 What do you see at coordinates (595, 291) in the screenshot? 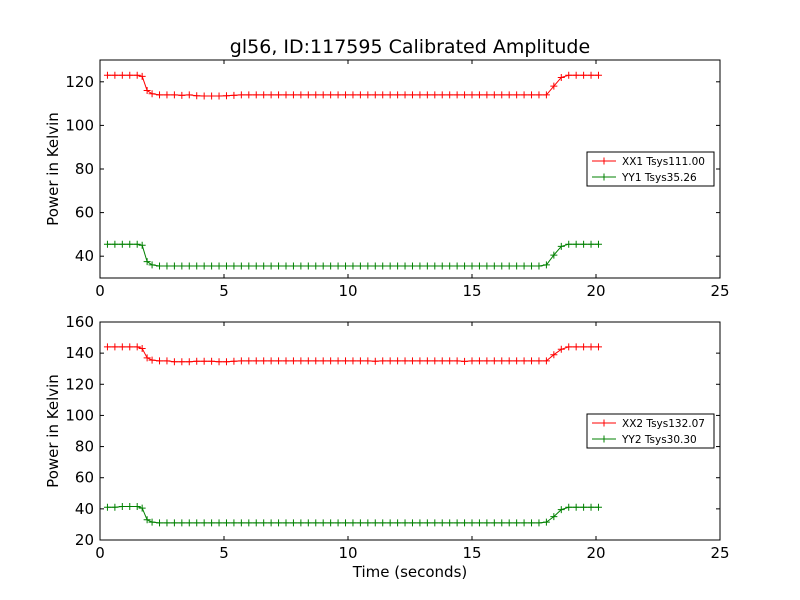
I see `x-tick-label: 20` at bounding box center [595, 291].